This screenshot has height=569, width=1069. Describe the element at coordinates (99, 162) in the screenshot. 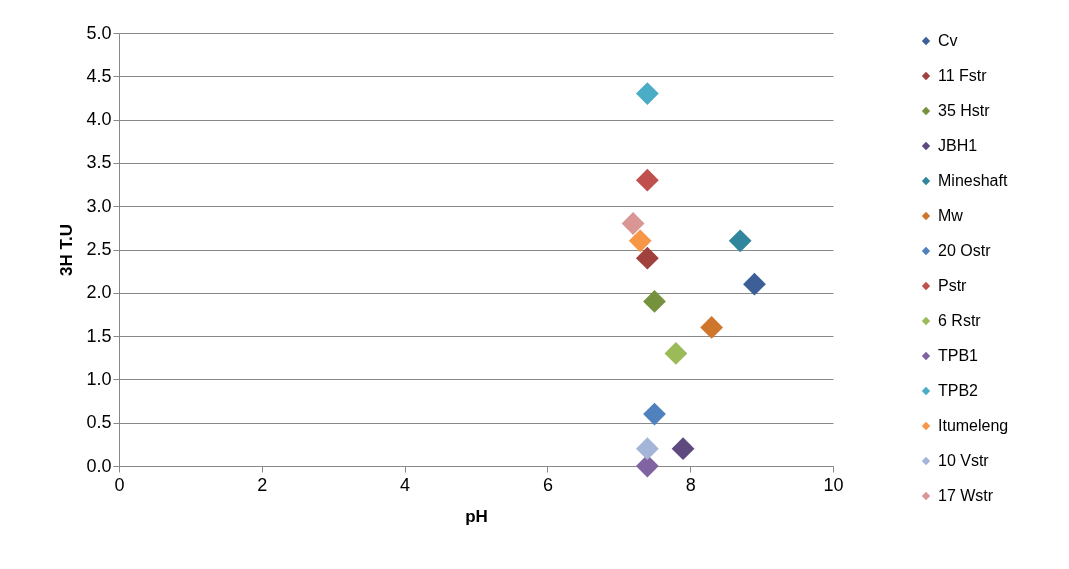

I see `y-tick-label: 3.5` at that location.